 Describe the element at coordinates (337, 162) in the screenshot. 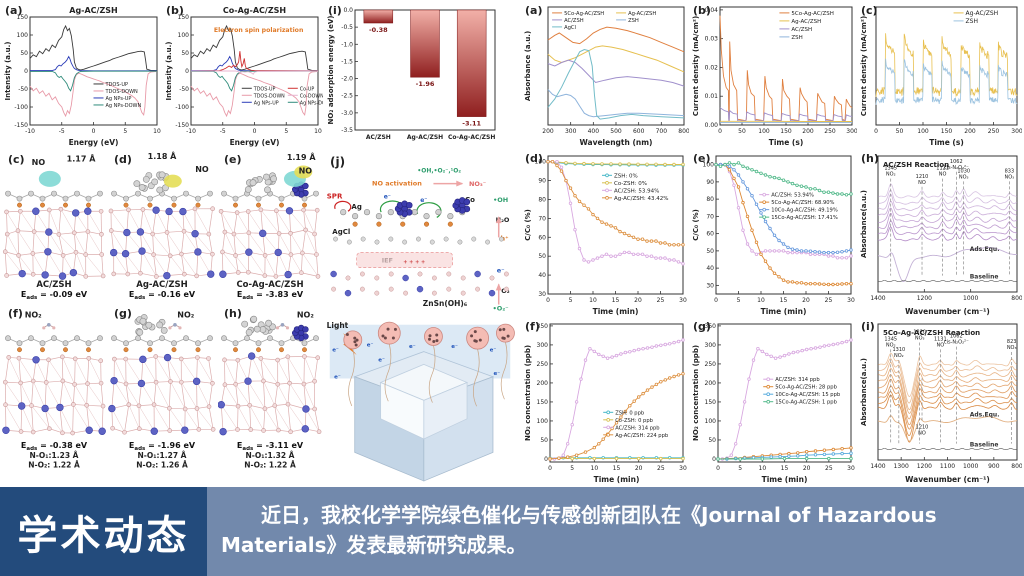

I see `svg-text: (j)` at that location.